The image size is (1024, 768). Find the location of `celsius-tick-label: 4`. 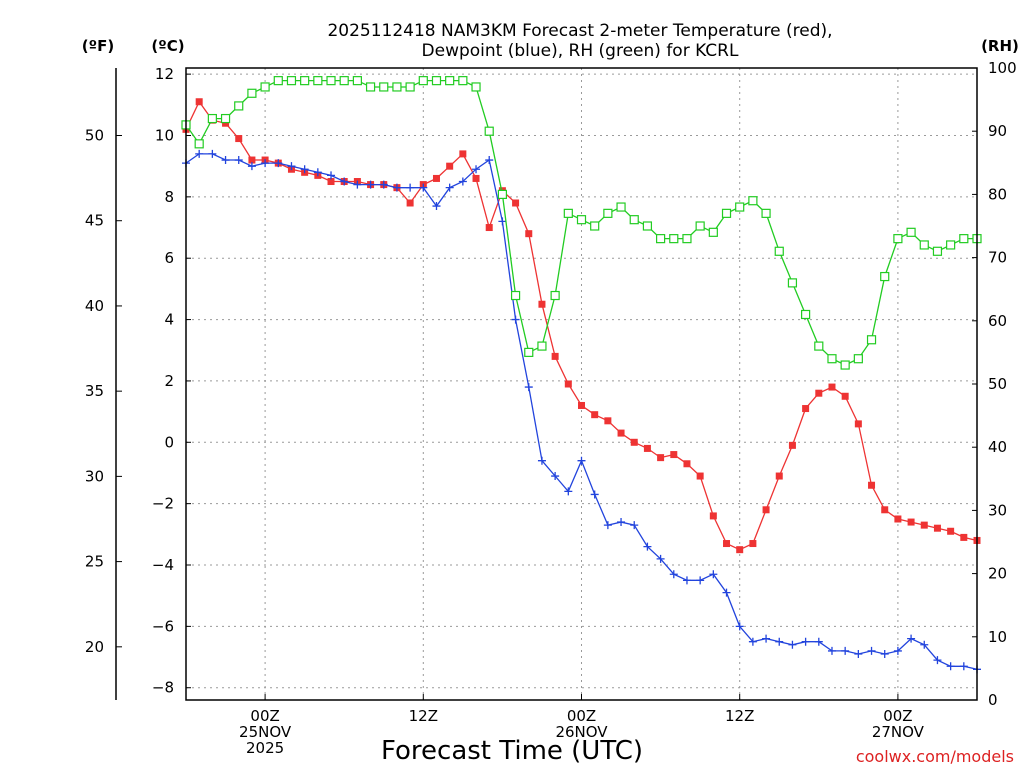

celsius-tick-label: 4 is located at coordinates (169, 320).